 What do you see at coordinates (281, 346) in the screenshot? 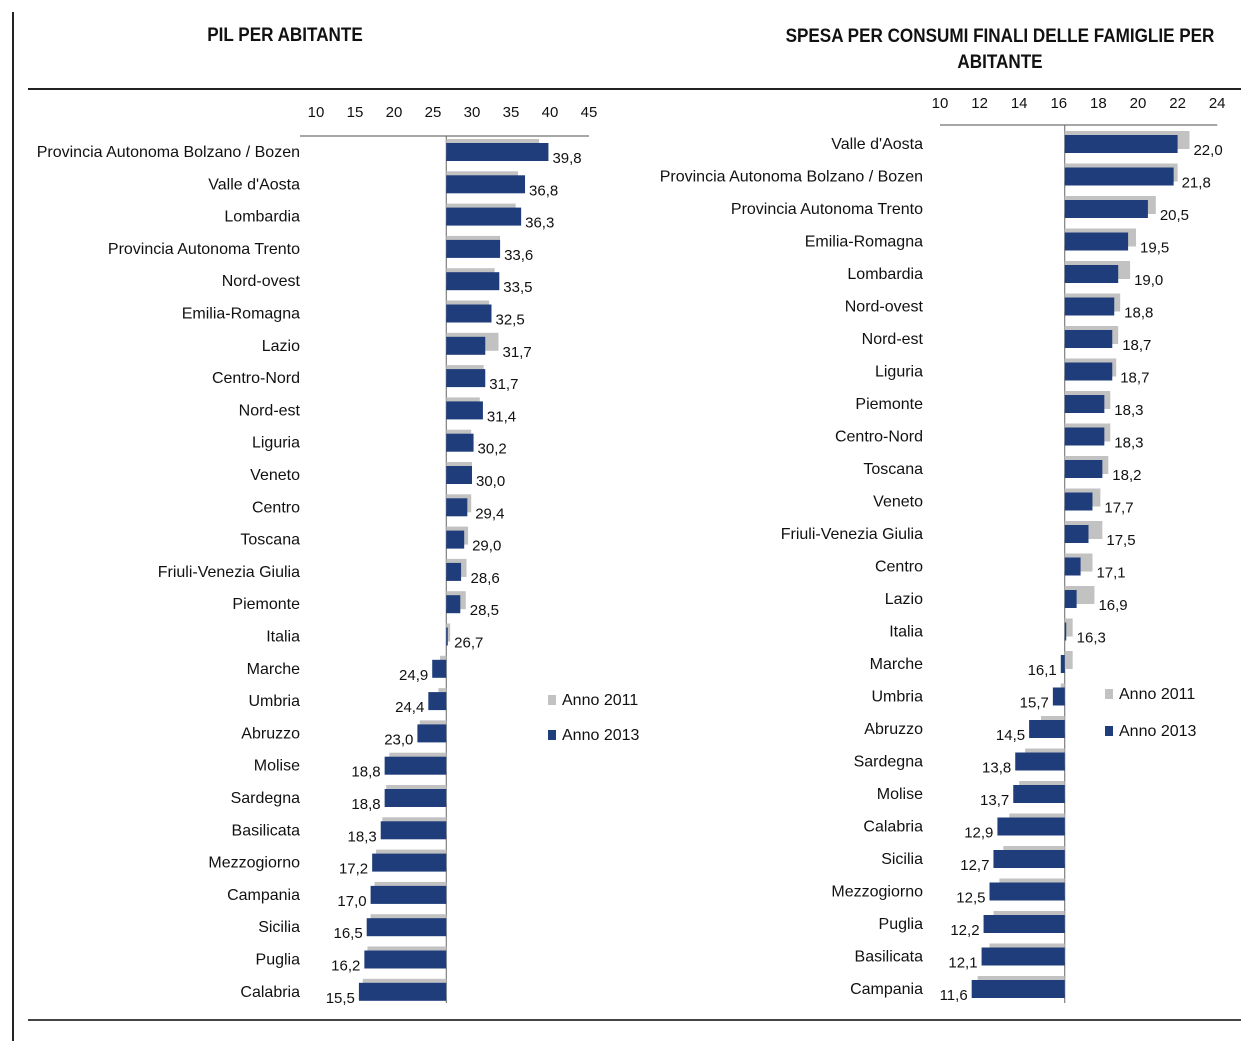
I see `left-category-label: Lazio` at bounding box center [281, 346].